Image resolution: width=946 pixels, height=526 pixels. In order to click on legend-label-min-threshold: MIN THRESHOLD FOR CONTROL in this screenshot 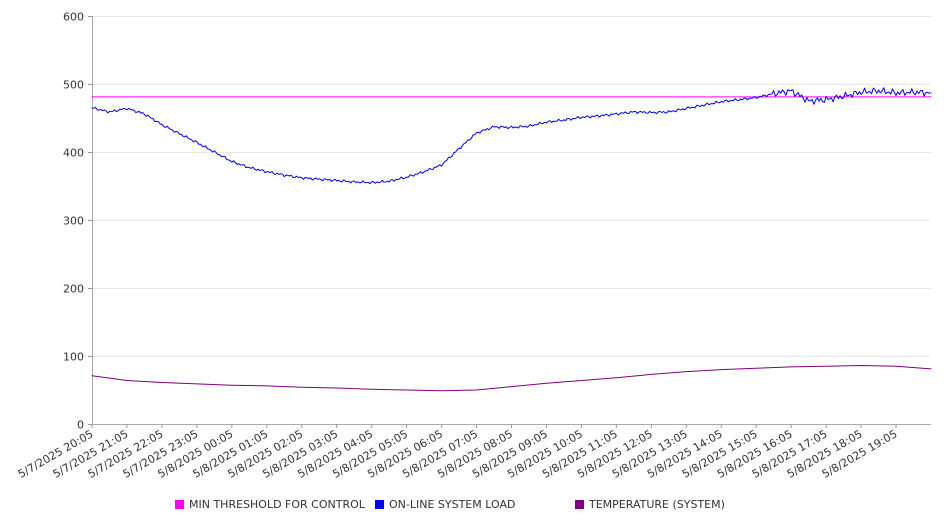, I will do `click(277, 504)`.